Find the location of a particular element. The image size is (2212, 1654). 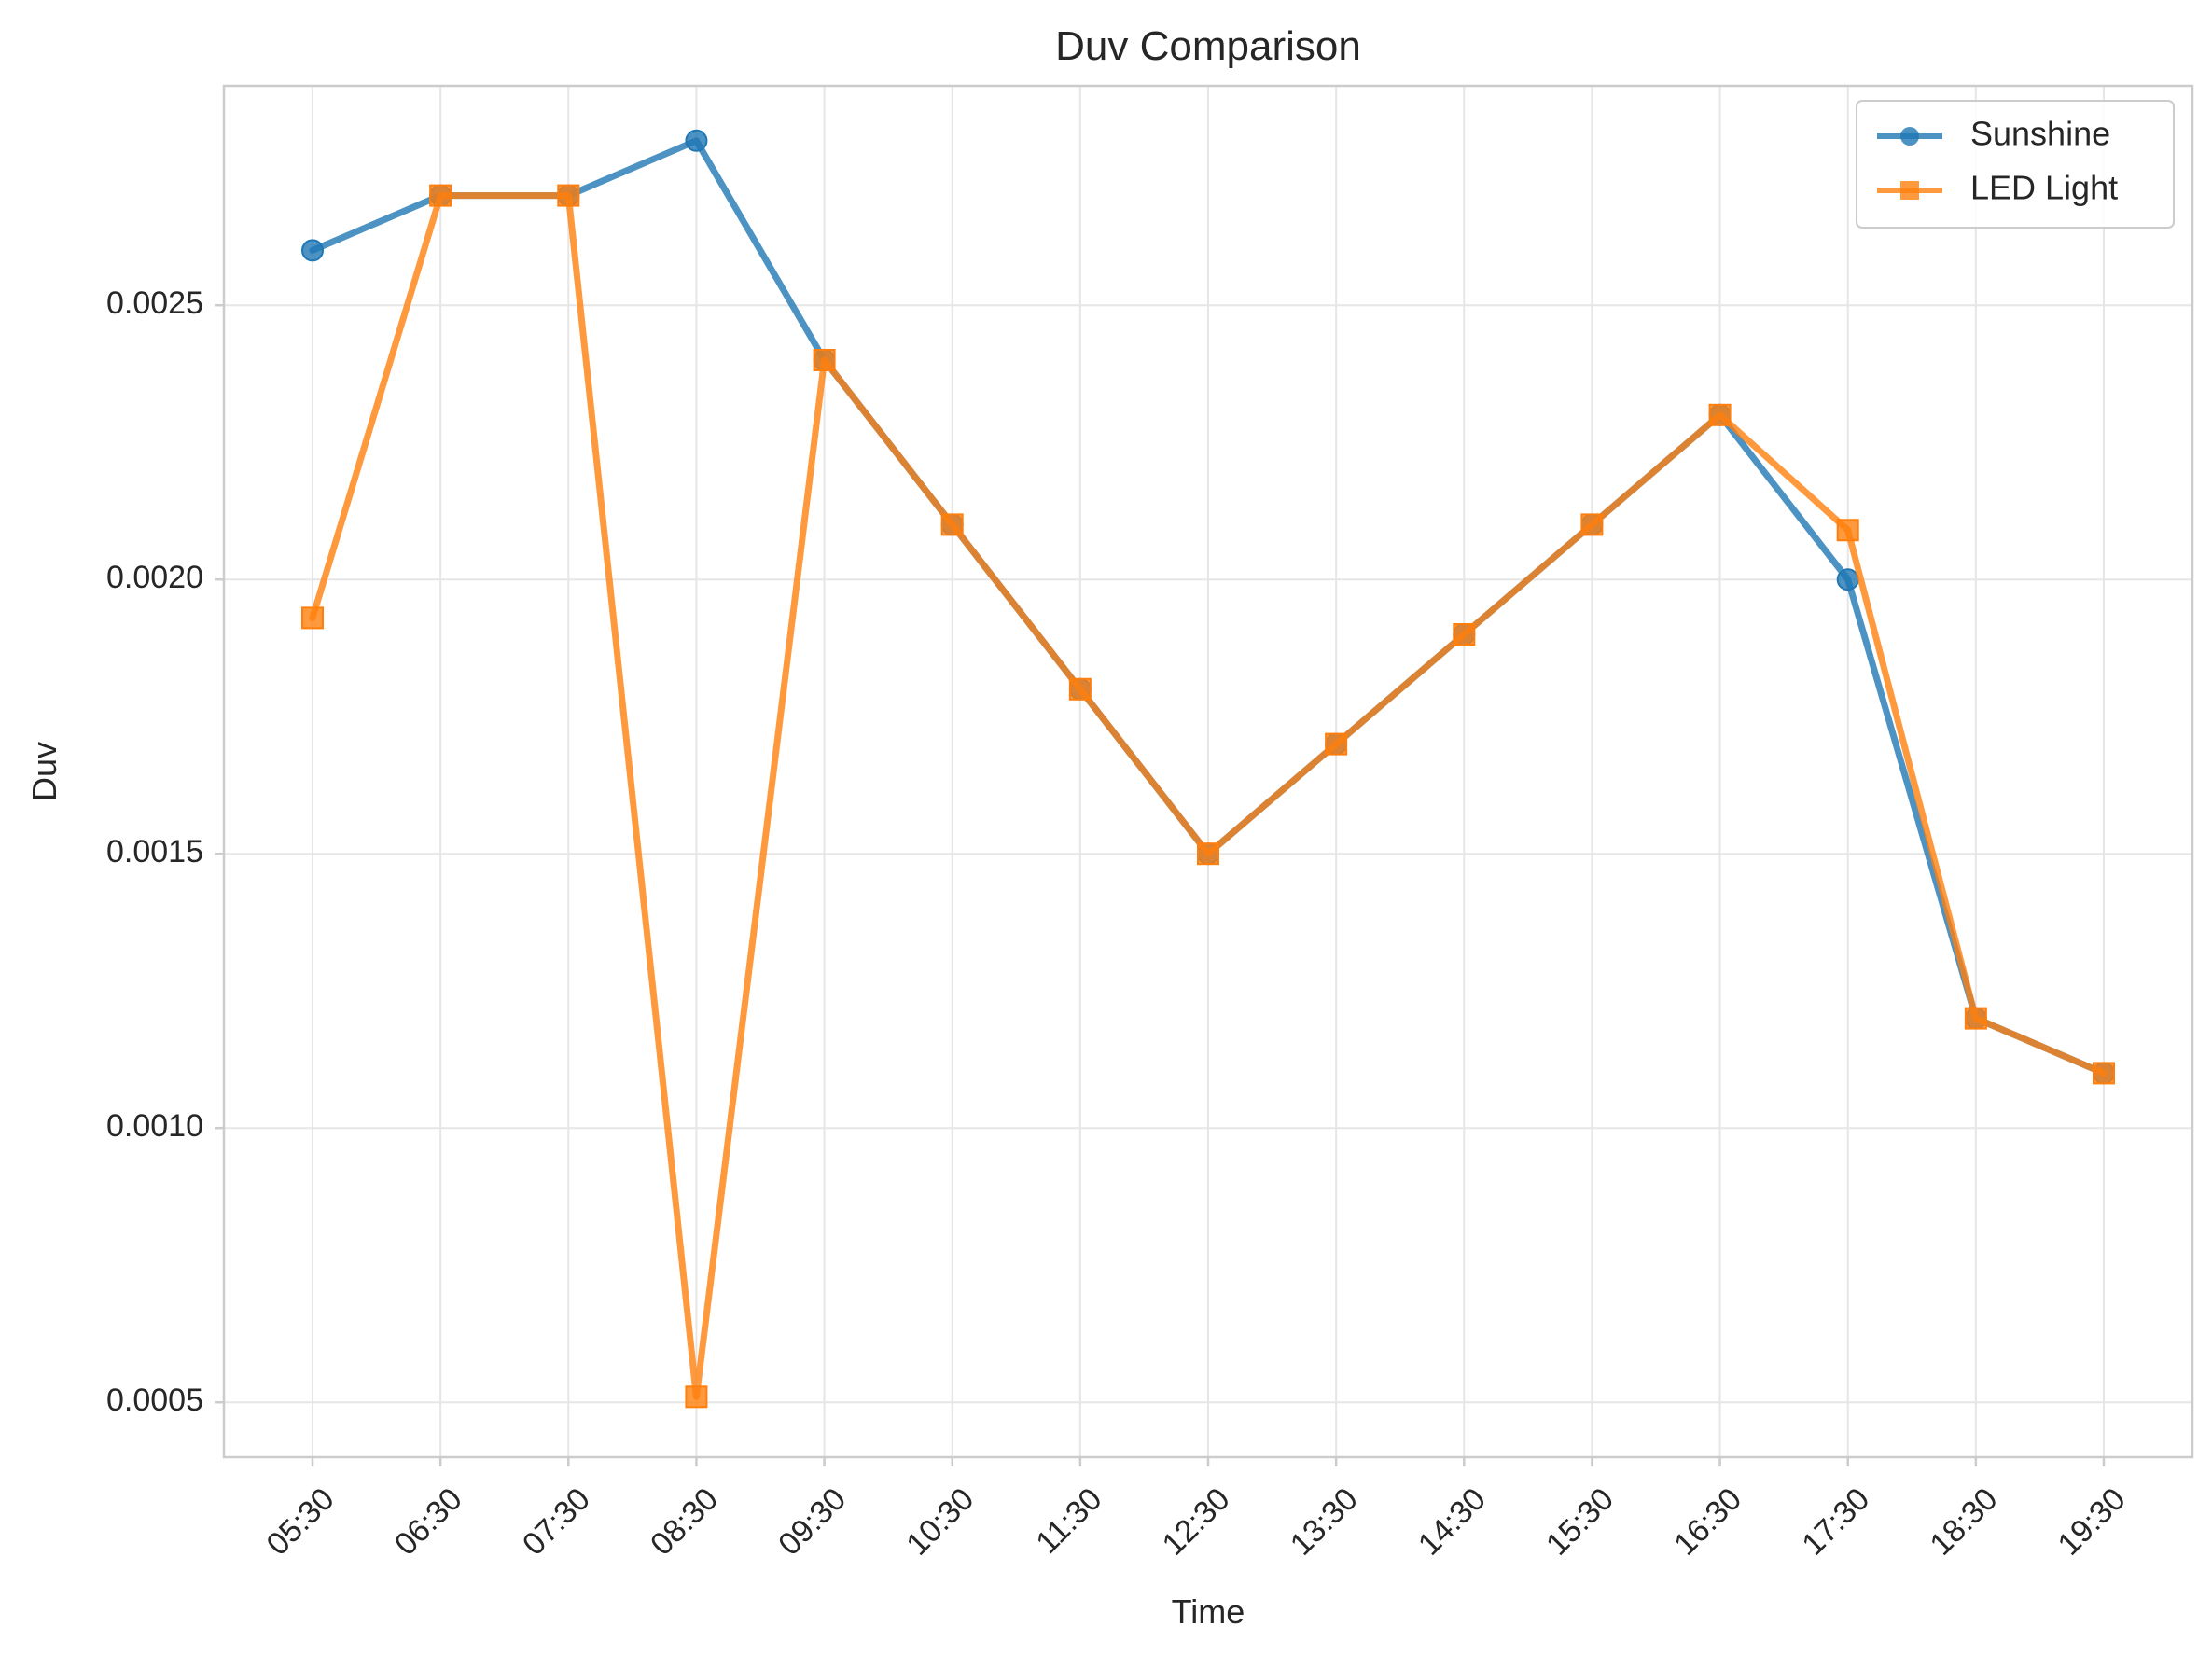

legend: Sunshine LED Light is located at coordinates (2015, 164).